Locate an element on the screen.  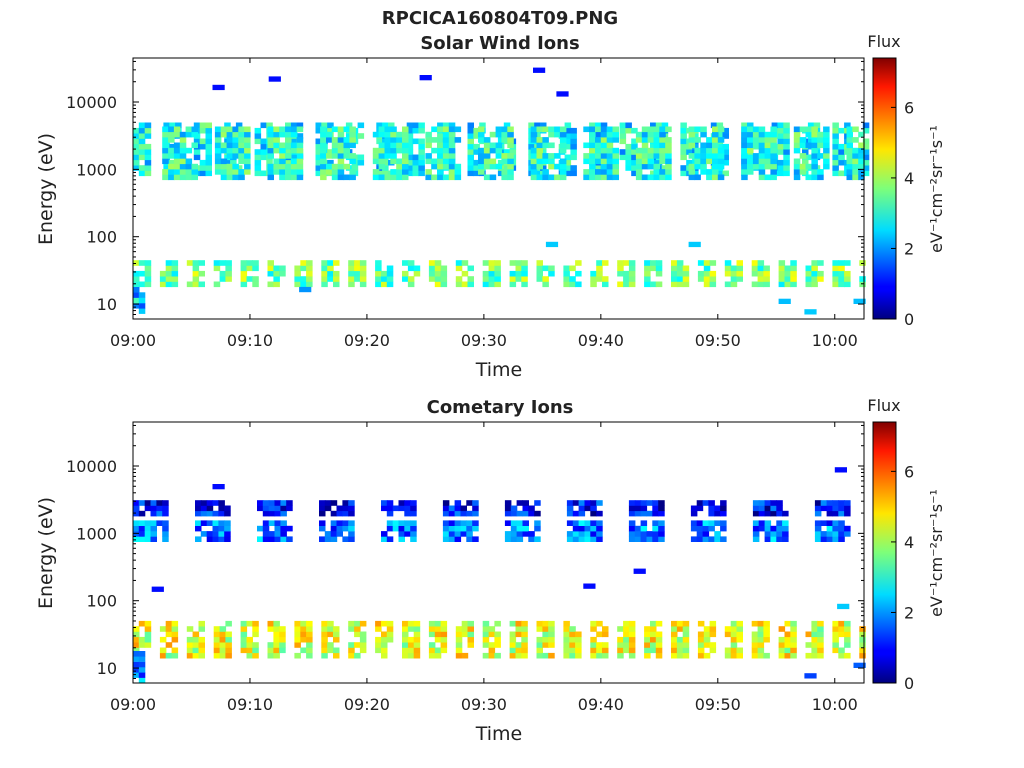
colorbar-title: Flux is located at coordinates (883, 41).